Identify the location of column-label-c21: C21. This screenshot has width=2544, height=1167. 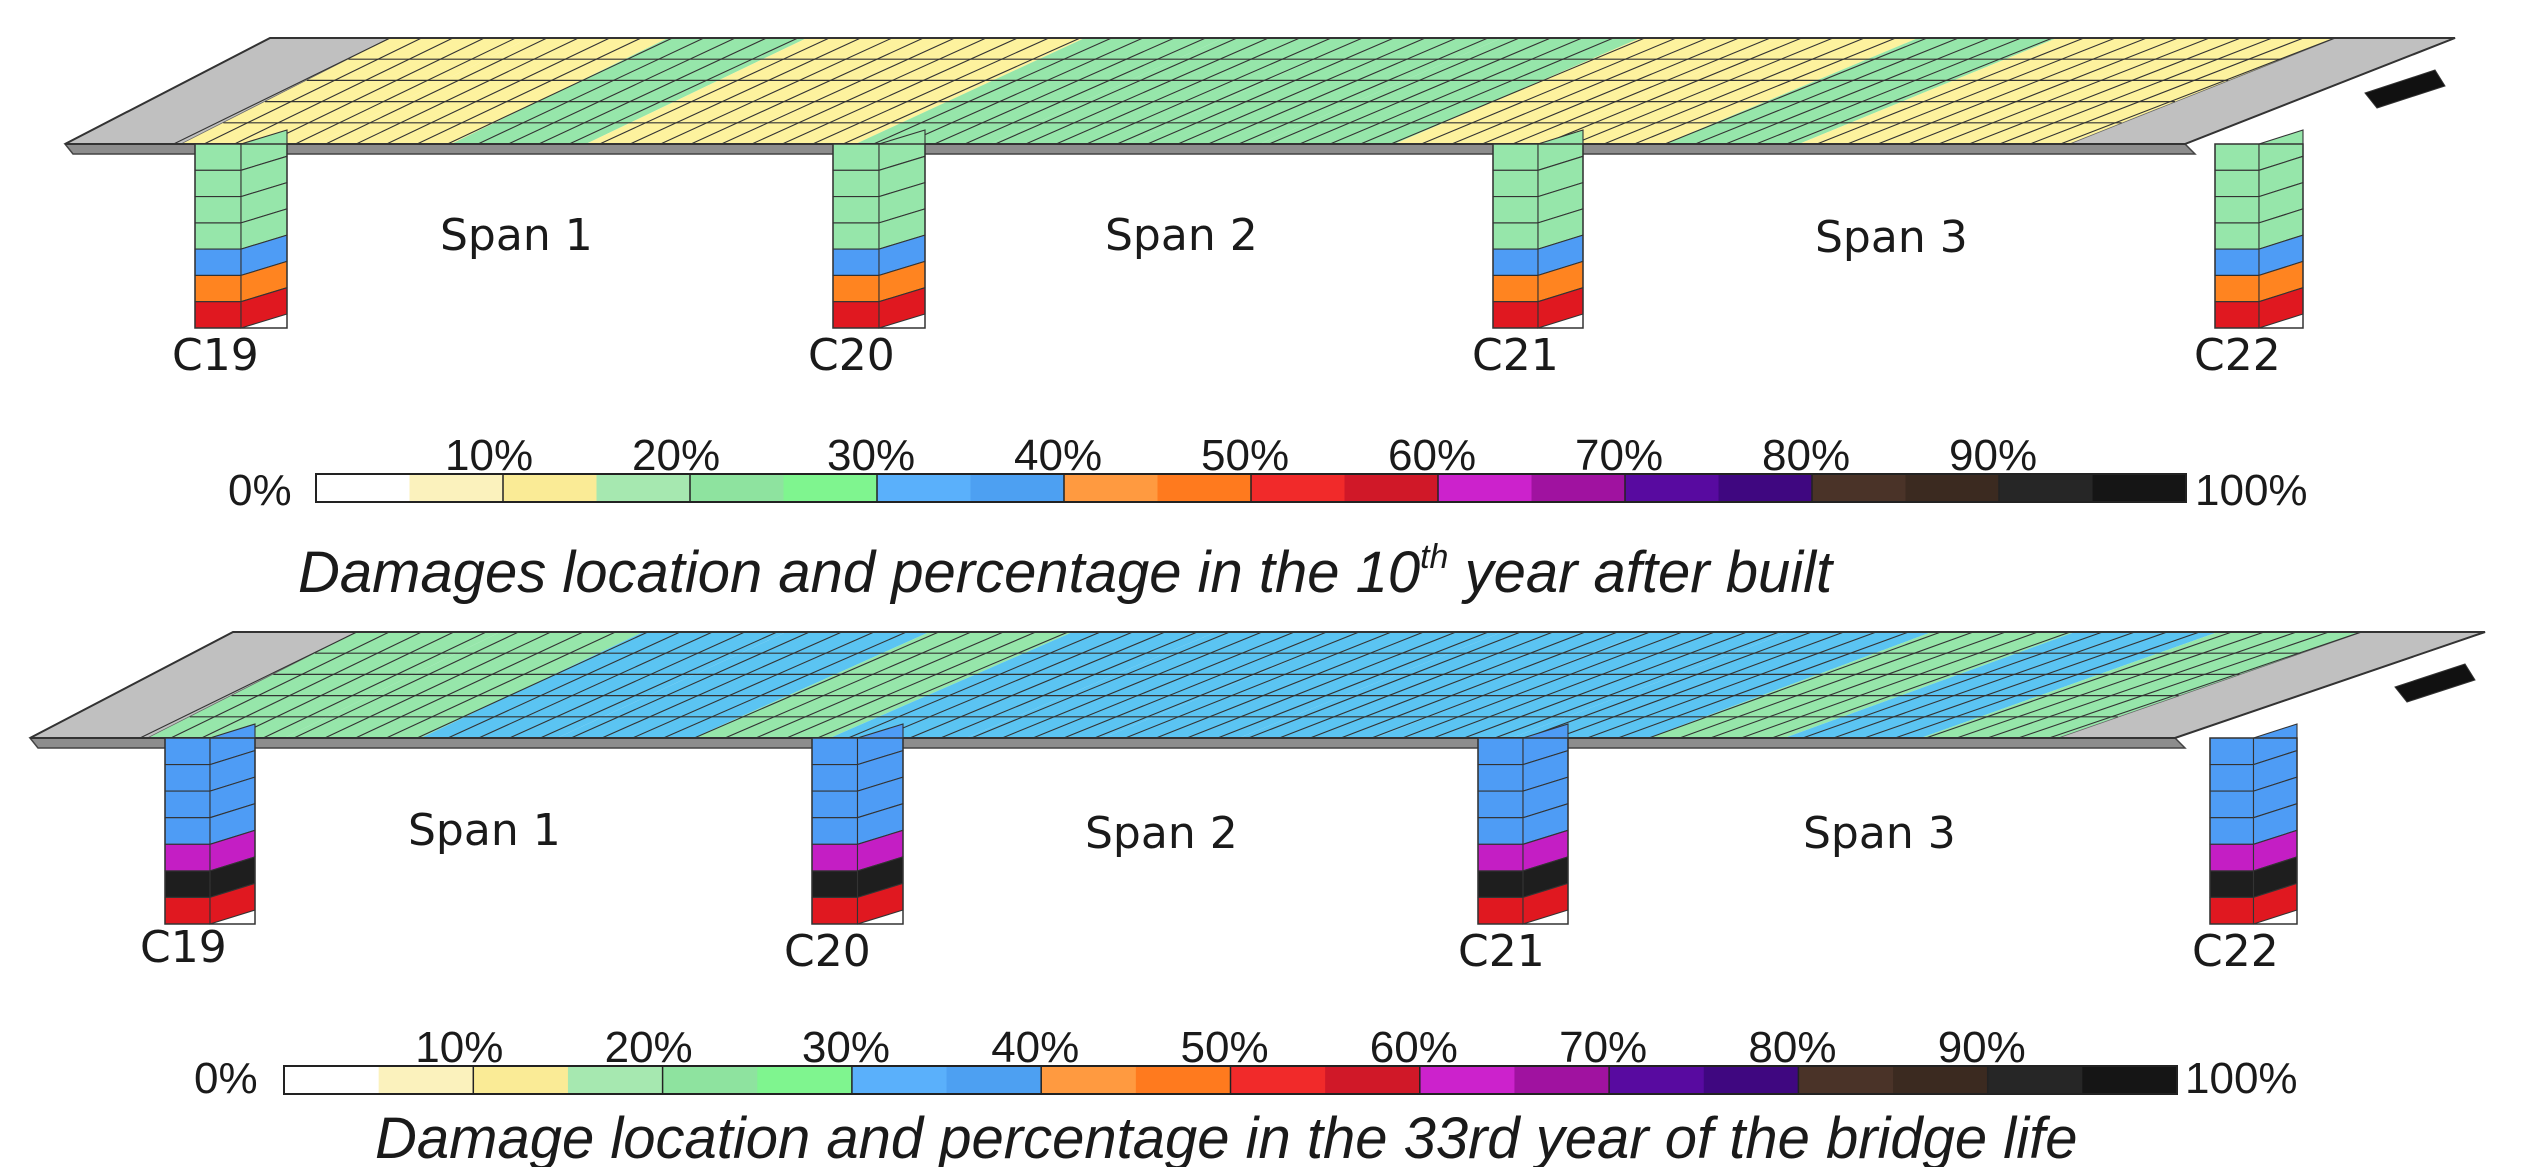
(1501, 951).